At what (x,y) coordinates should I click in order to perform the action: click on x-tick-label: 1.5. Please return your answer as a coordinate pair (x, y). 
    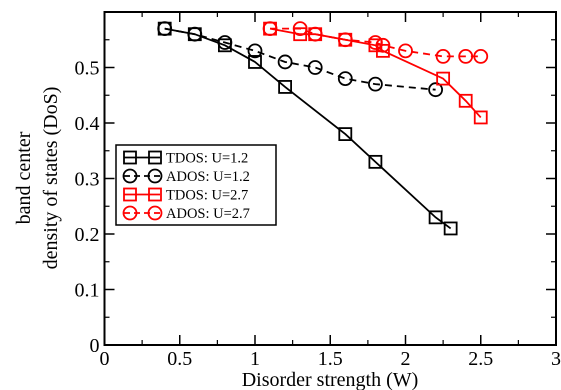
    Looking at the image, I should click on (330, 359).